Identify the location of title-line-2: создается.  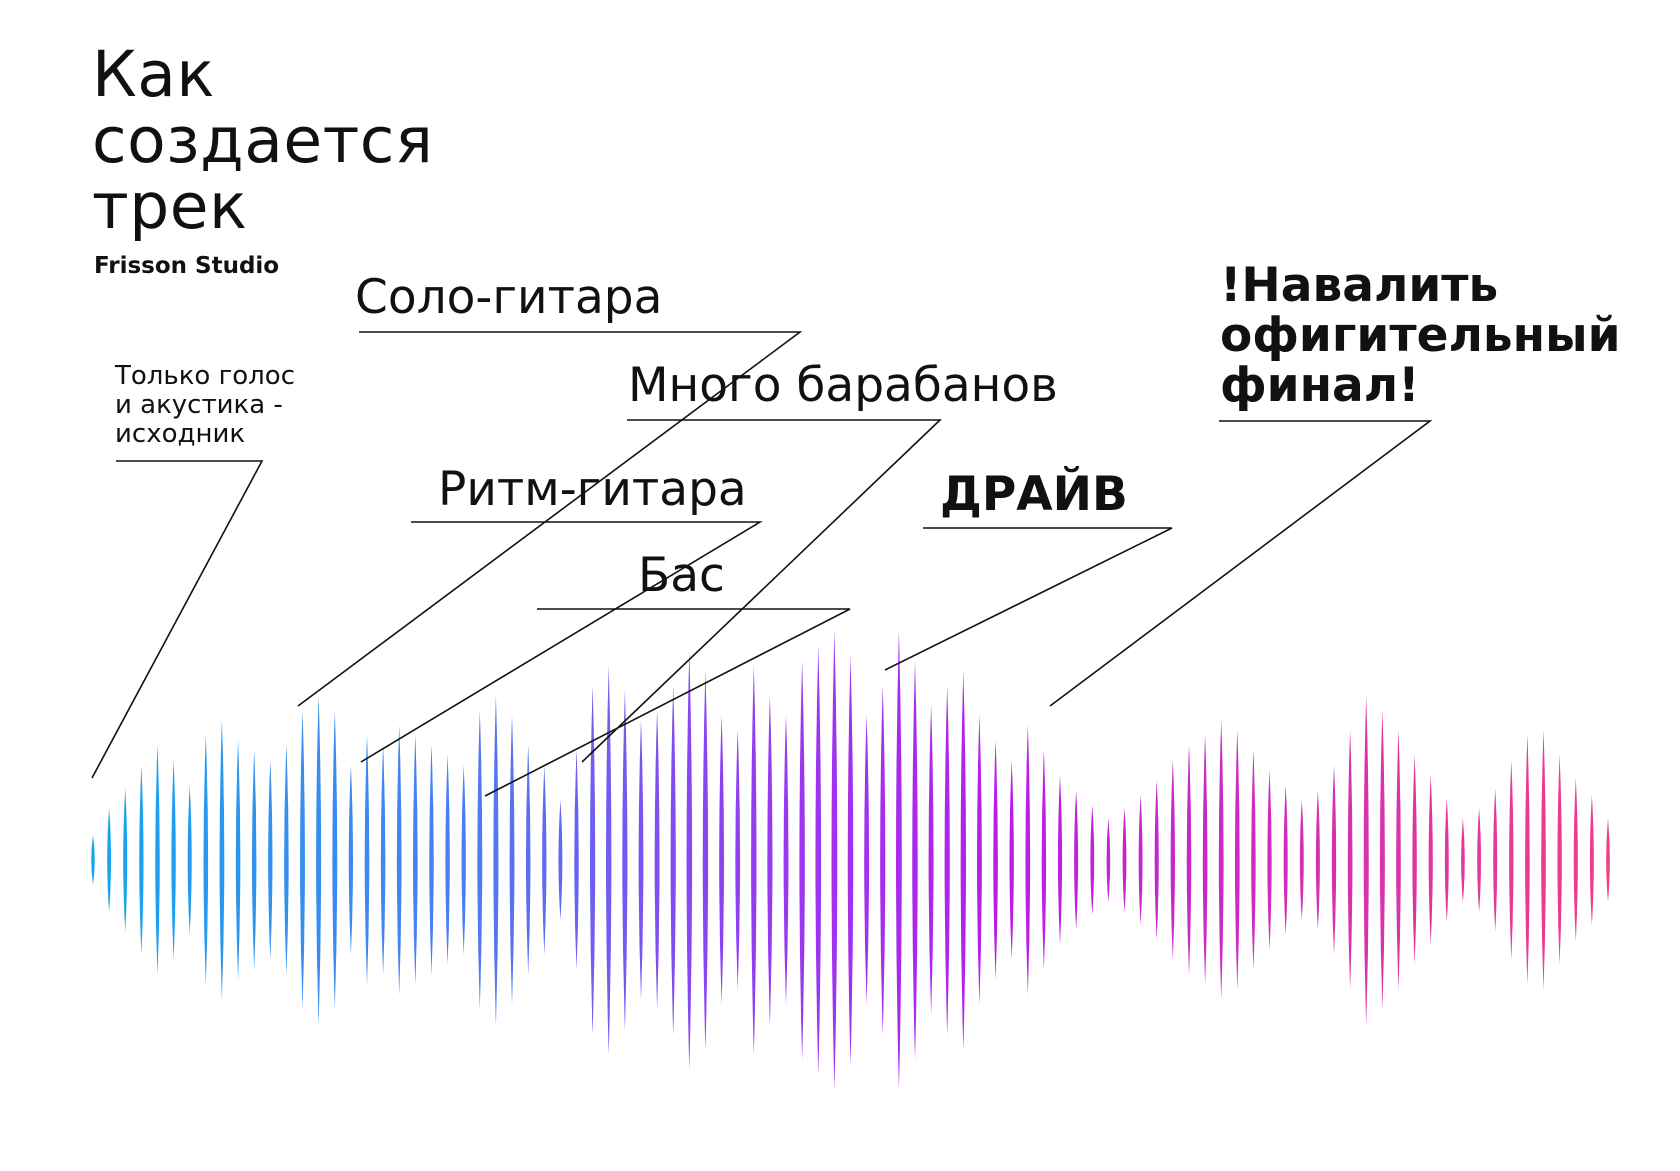
(263, 140).